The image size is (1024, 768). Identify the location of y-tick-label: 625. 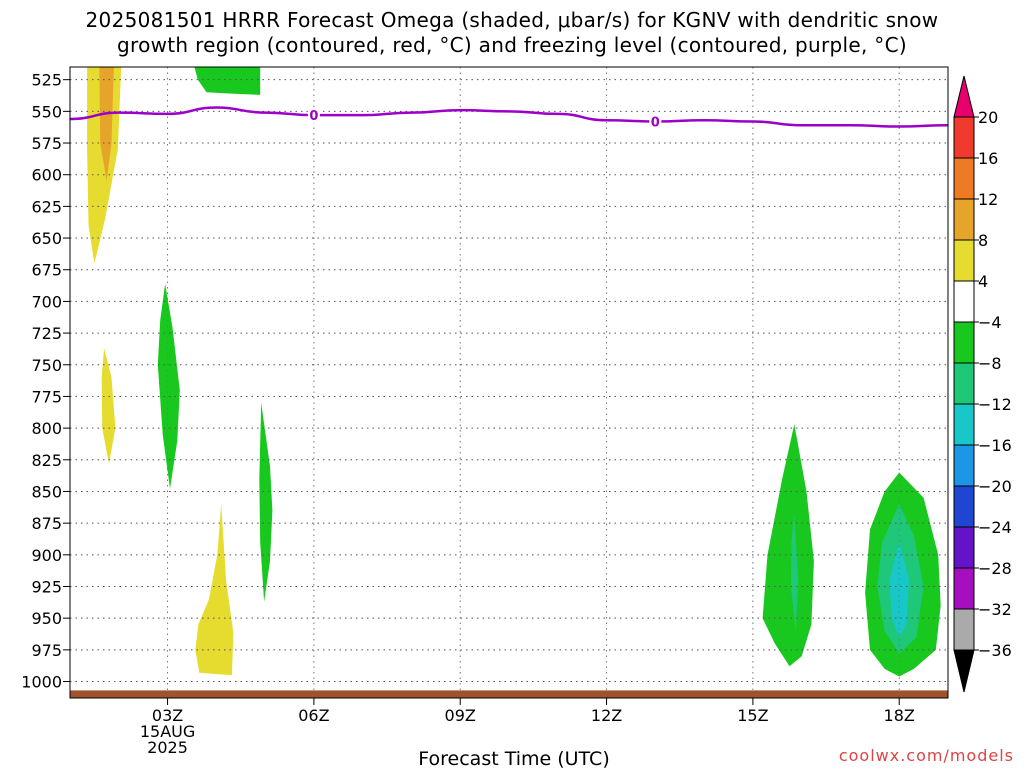
(46, 206).